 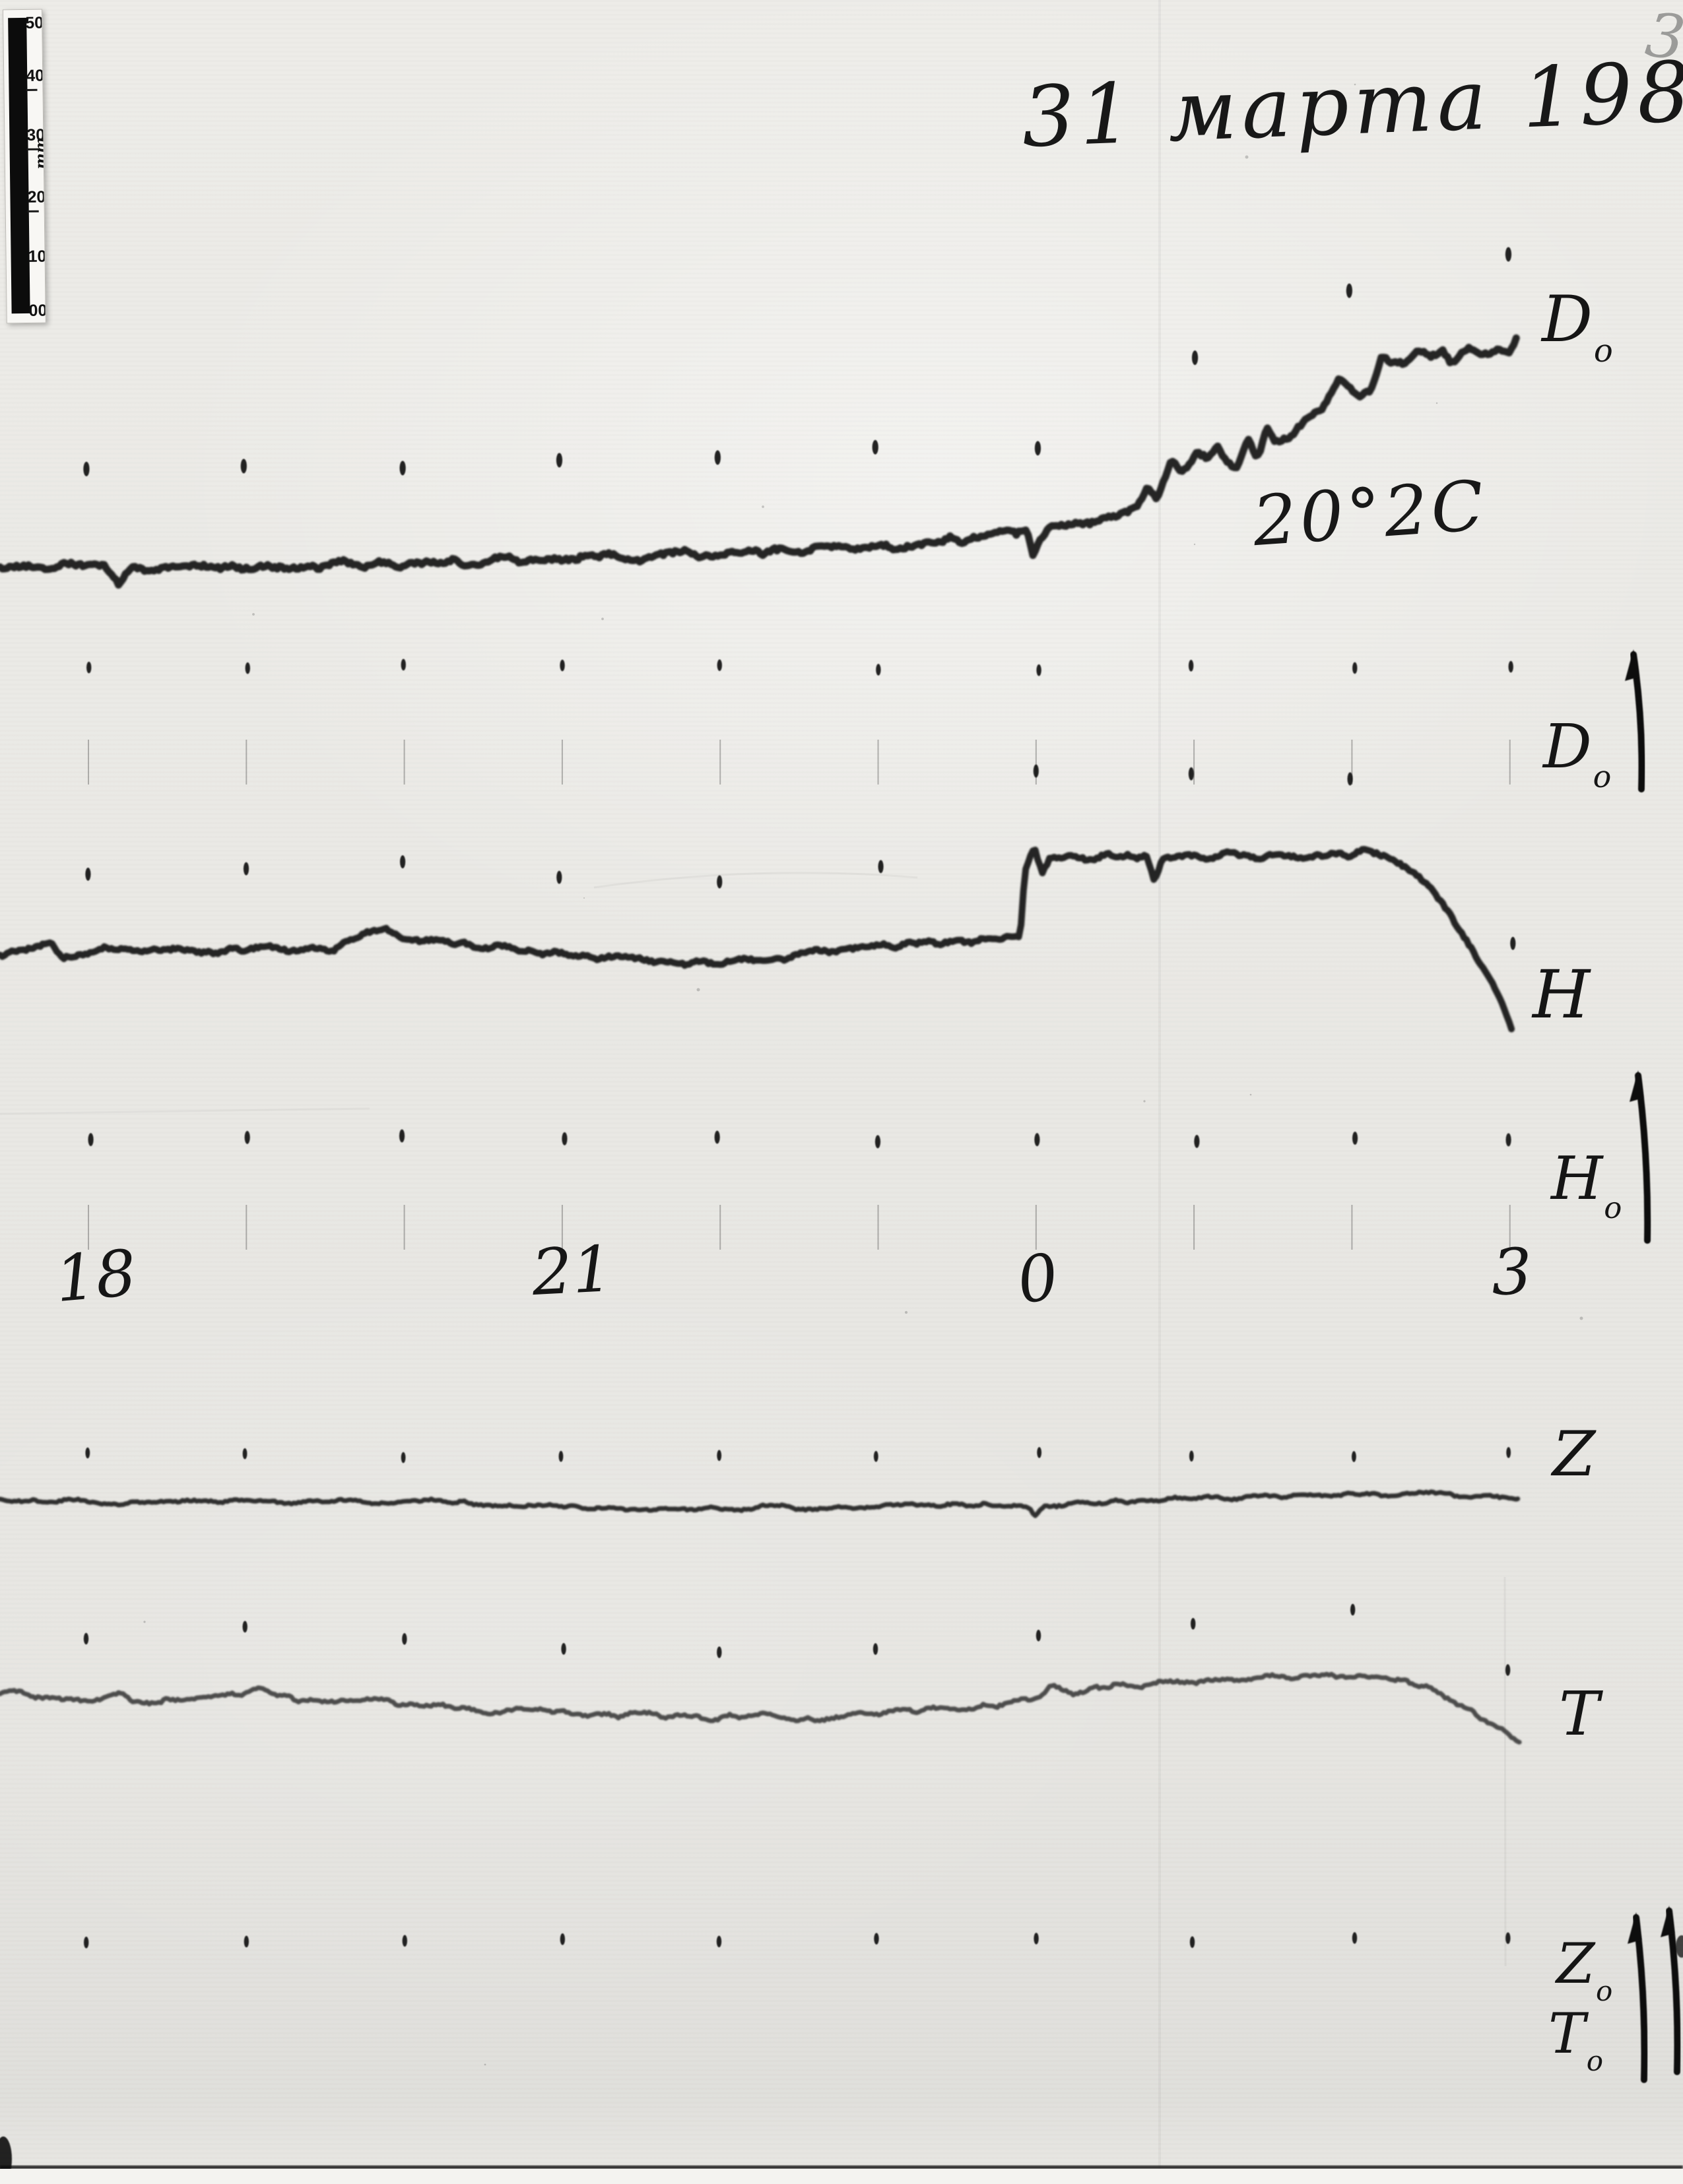 I want to click on baseline-label-t0: To, so click(x=1575, y=2040).